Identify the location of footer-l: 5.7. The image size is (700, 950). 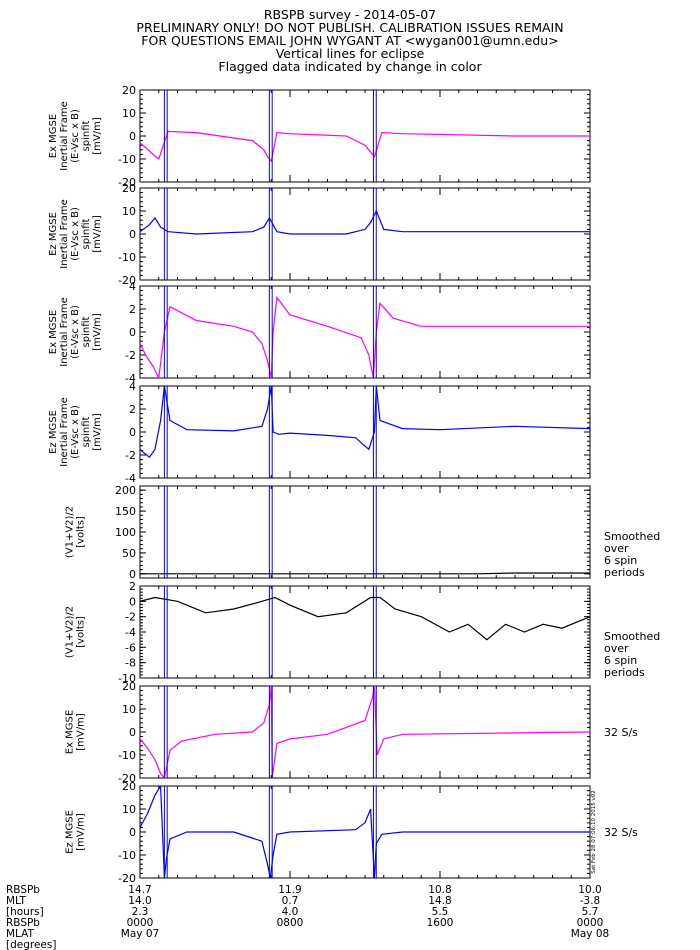
(590, 912).